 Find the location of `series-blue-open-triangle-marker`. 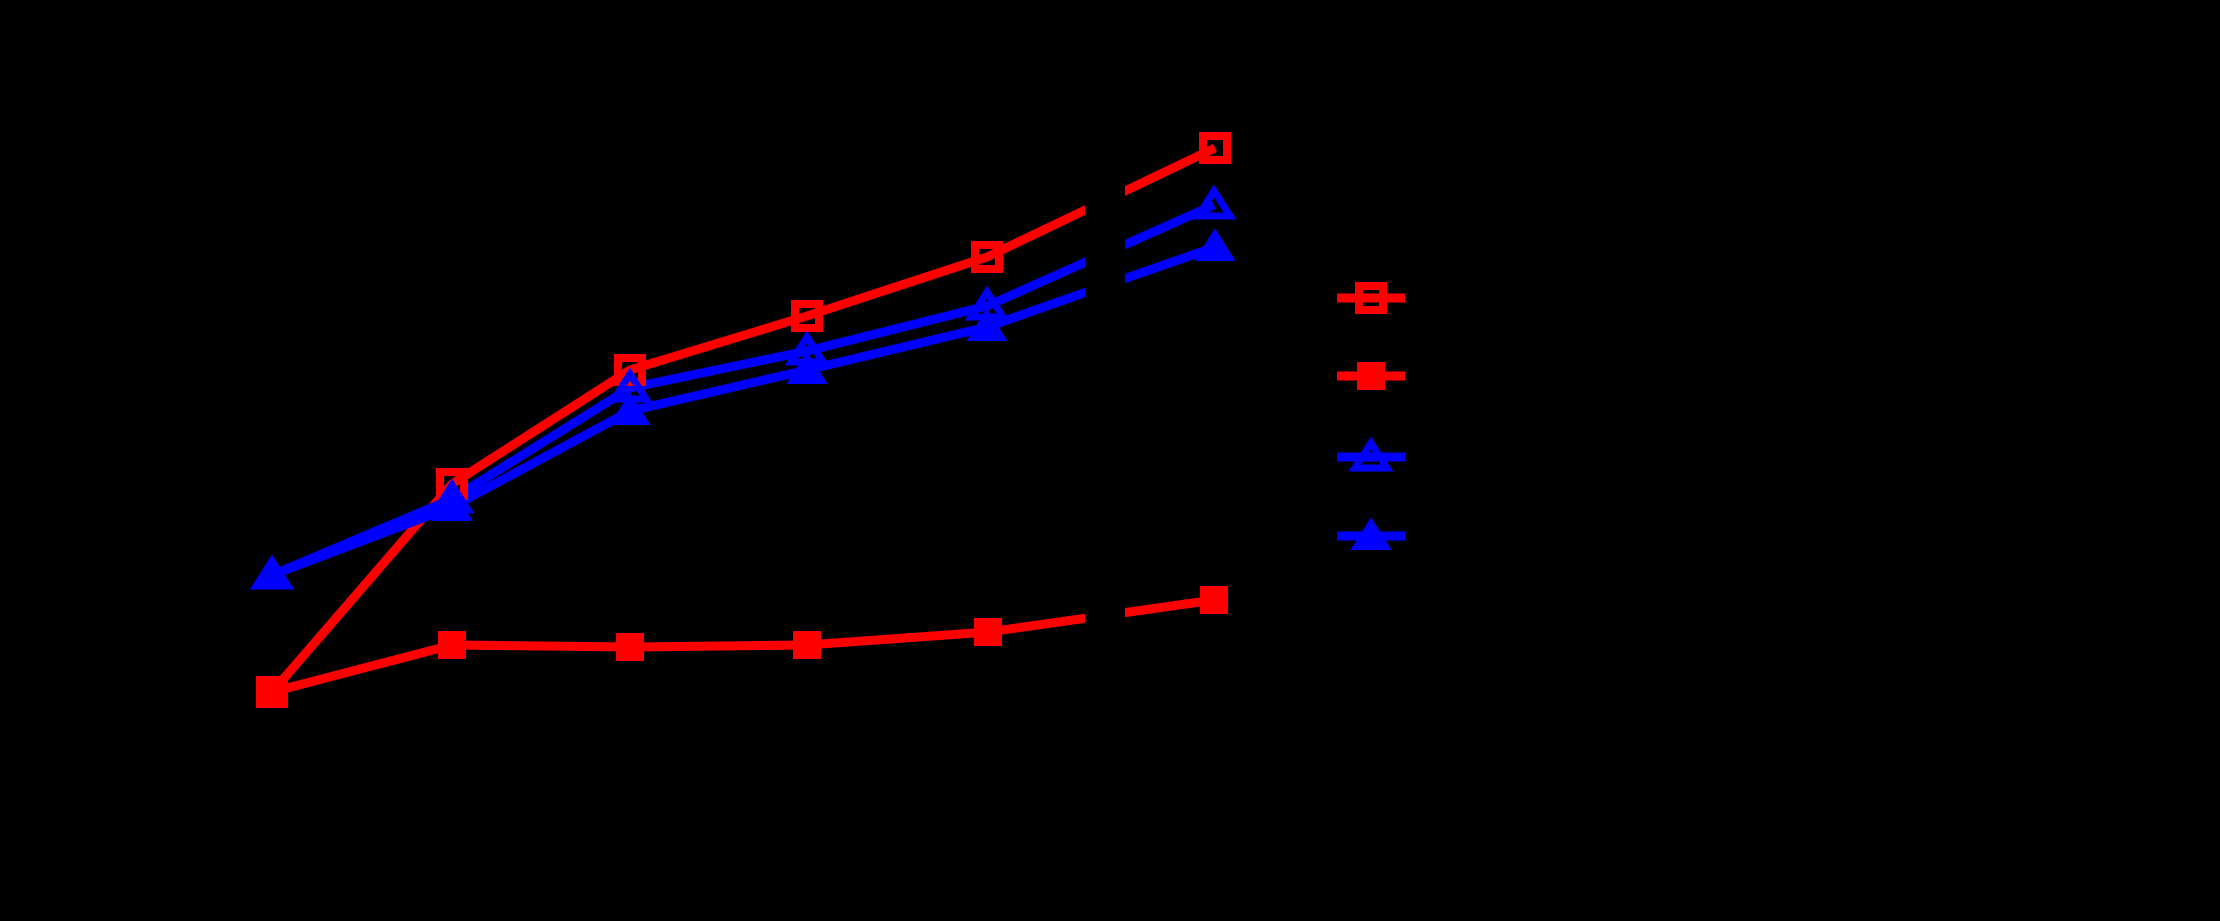

series-blue-open-triangle-marker is located at coordinates (1214, 202).